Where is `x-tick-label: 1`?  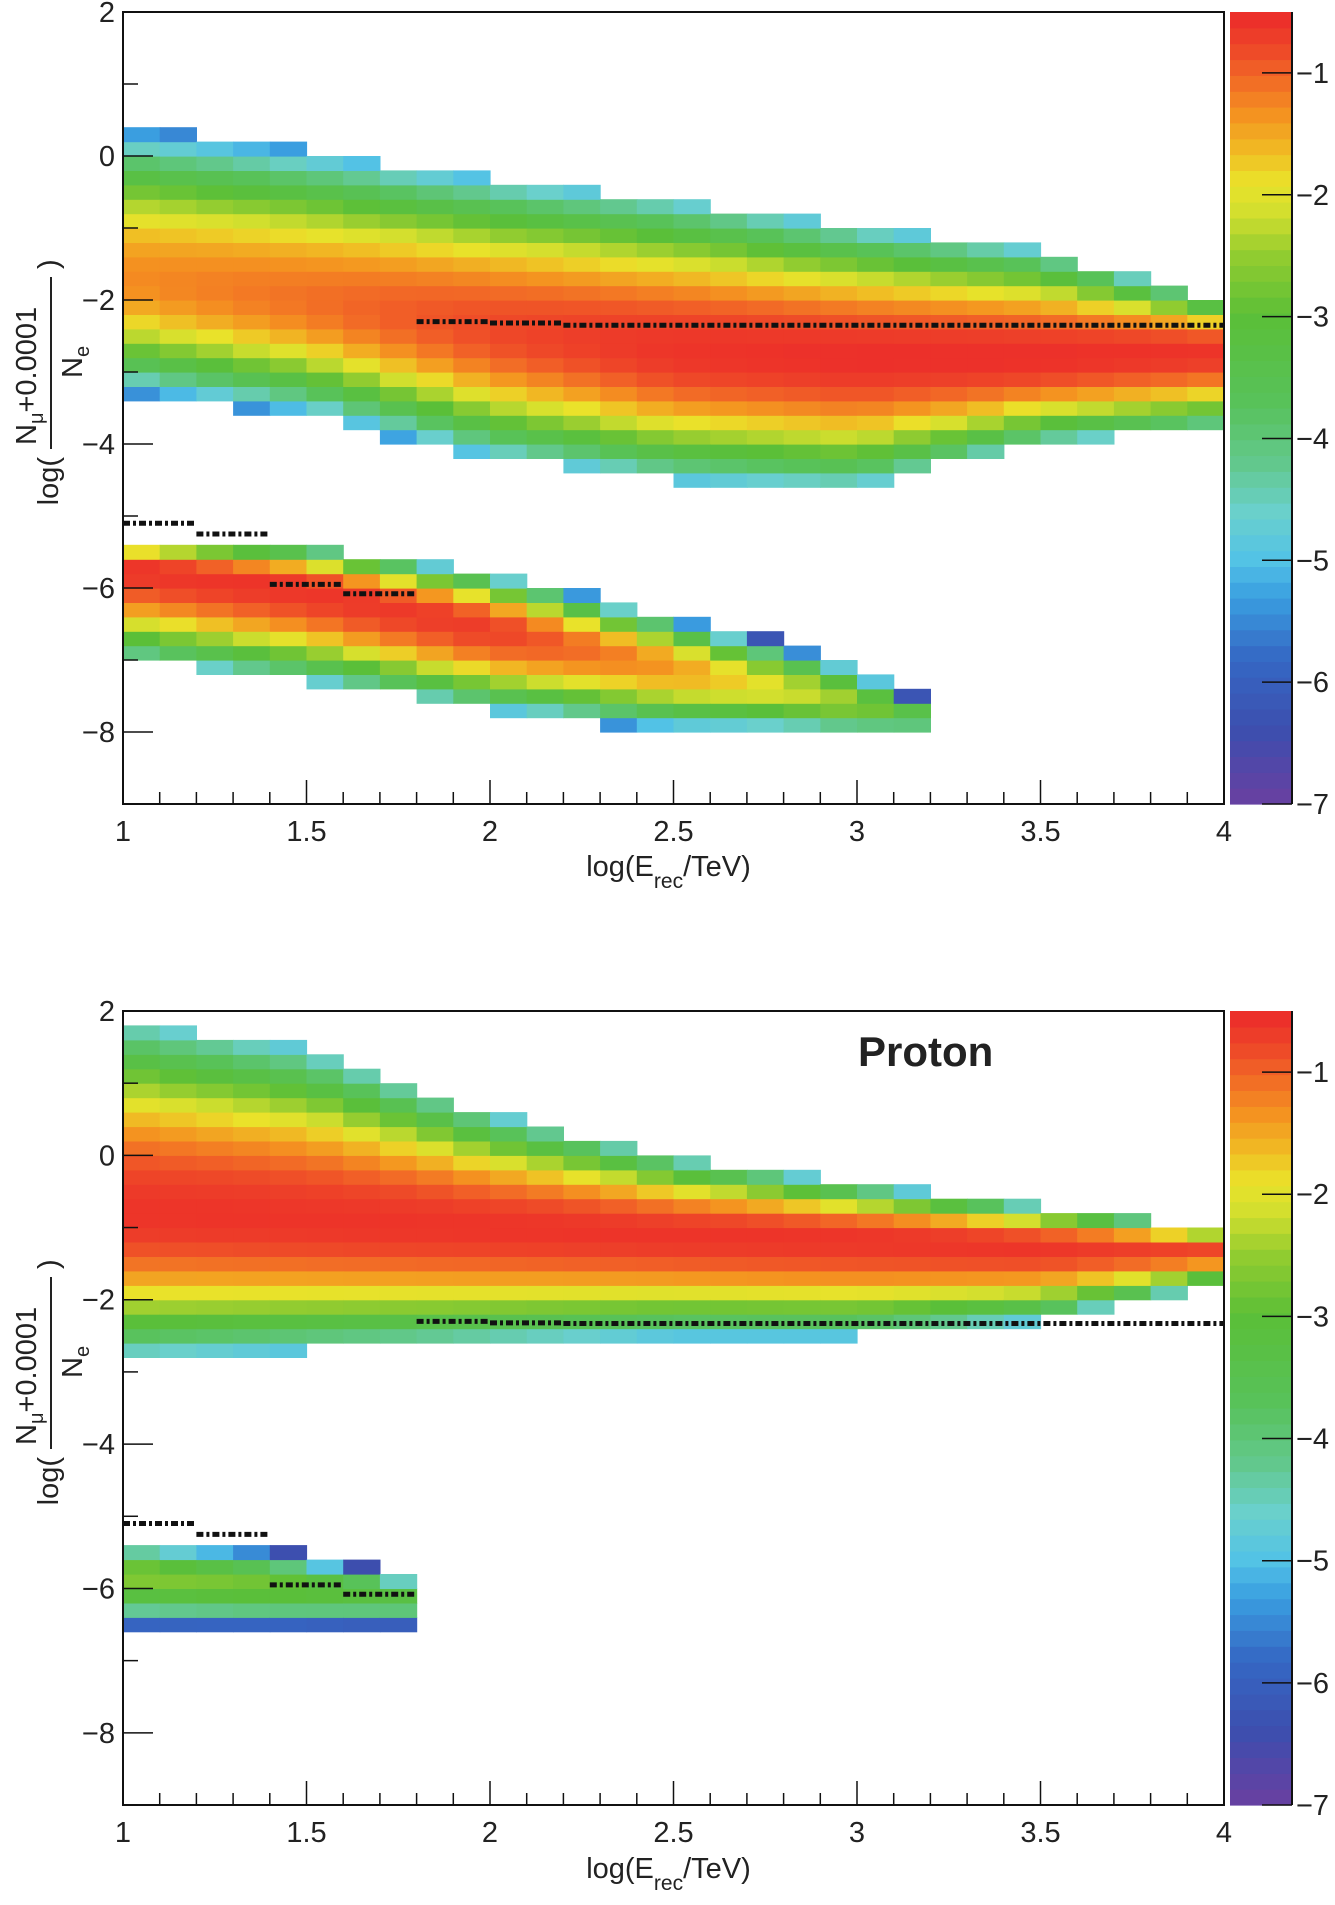 x-tick-label: 1 is located at coordinates (123, 1833).